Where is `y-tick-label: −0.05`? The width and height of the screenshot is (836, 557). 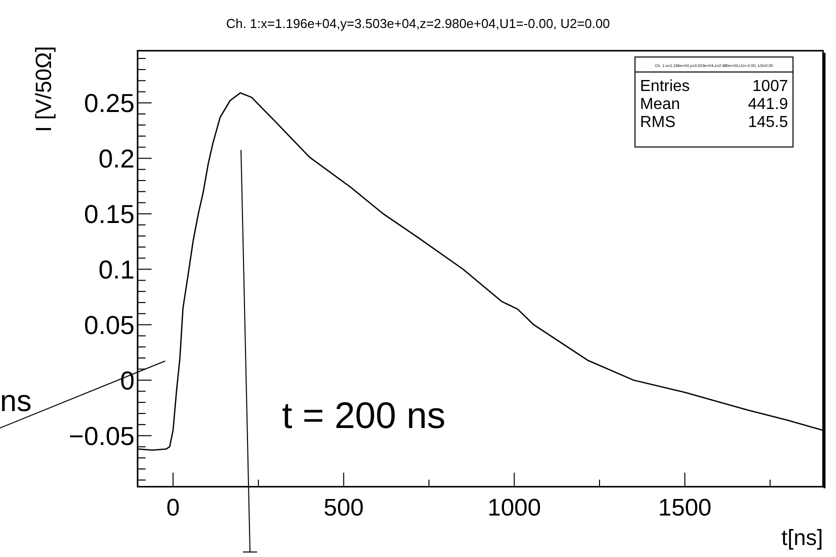 y-tick-label: −0.05 is located at coordinates (101, 435).